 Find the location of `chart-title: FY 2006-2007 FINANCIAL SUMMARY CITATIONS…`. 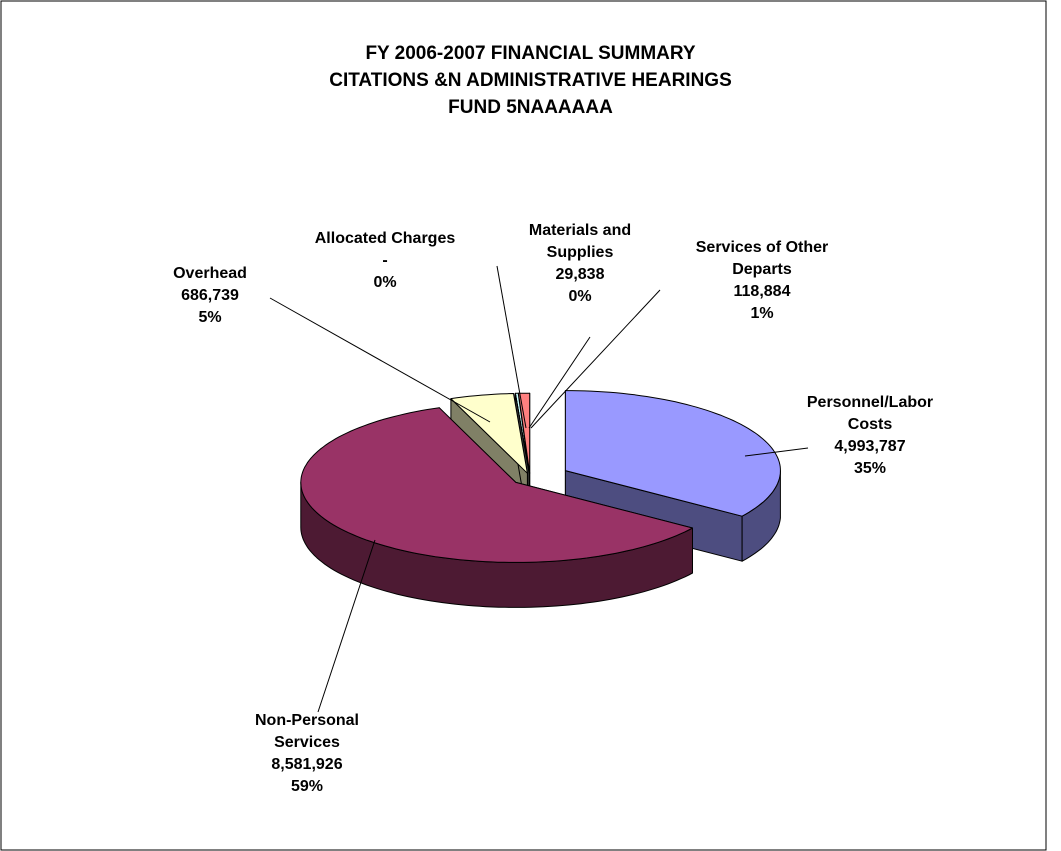

chart-title: FY 2006-2007 FINANCIAL SUMMARY CITATIONS… is located at coordinates (530, 80).